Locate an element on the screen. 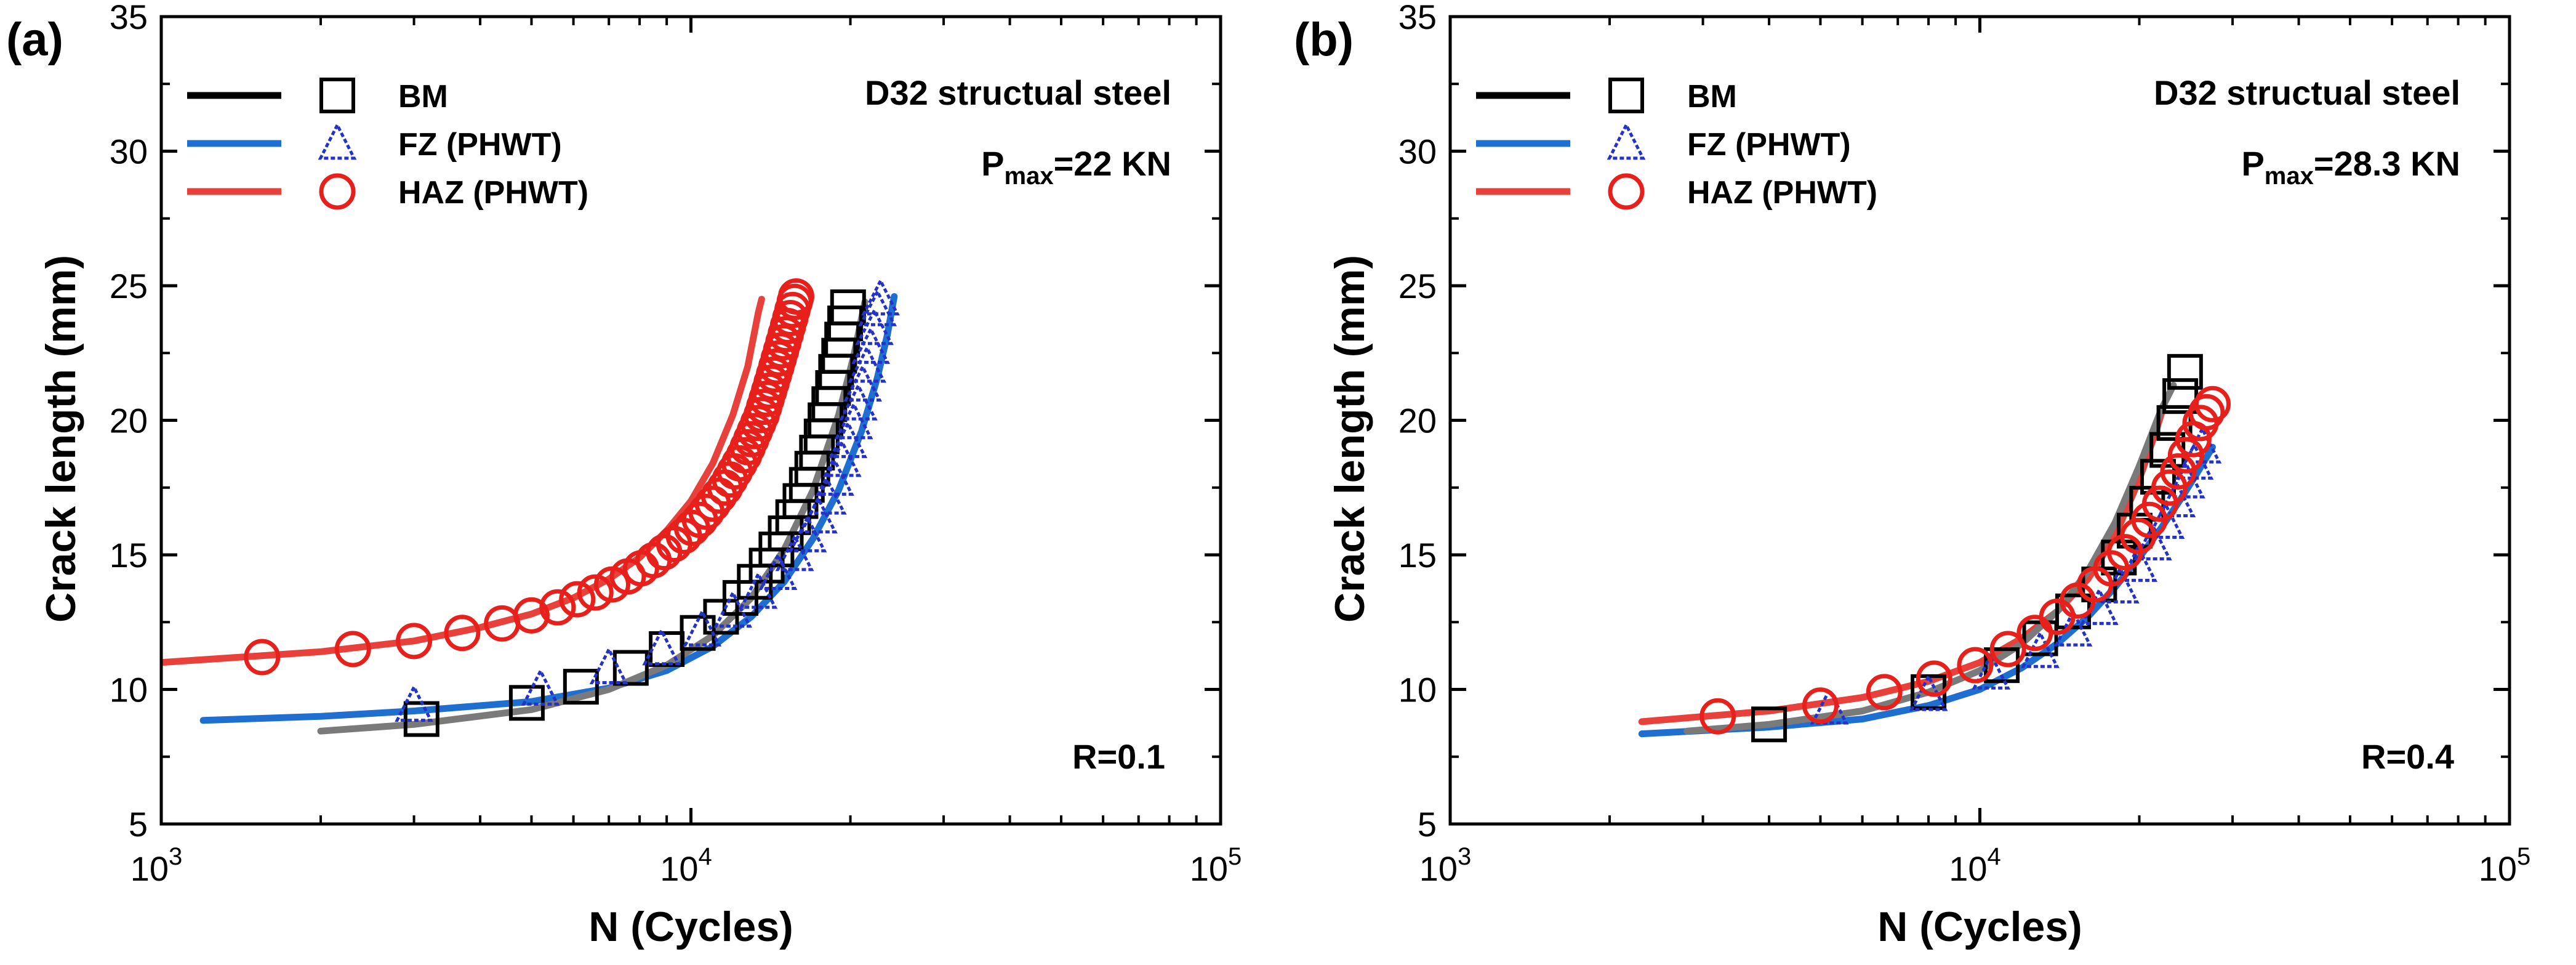 Image resolution: width=2576 pixels, height=965 pixels. plot-area is located at coordinates (530, 507).